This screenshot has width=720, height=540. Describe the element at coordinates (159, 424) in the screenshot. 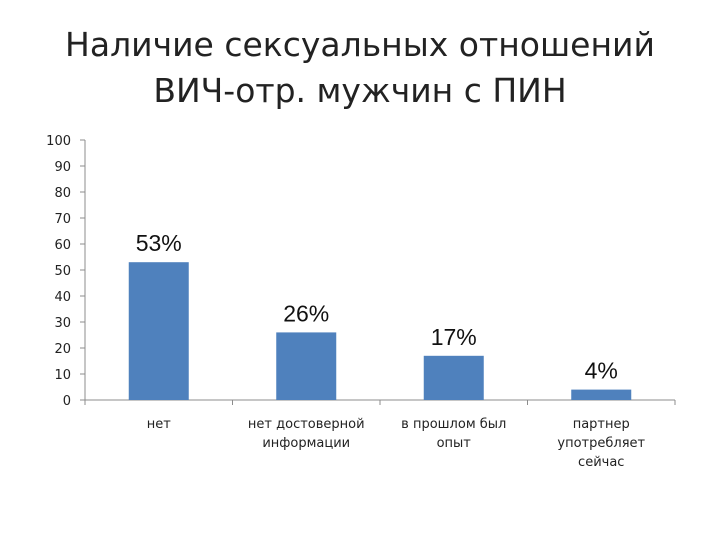

I see `x-category-label: нет` at that location.